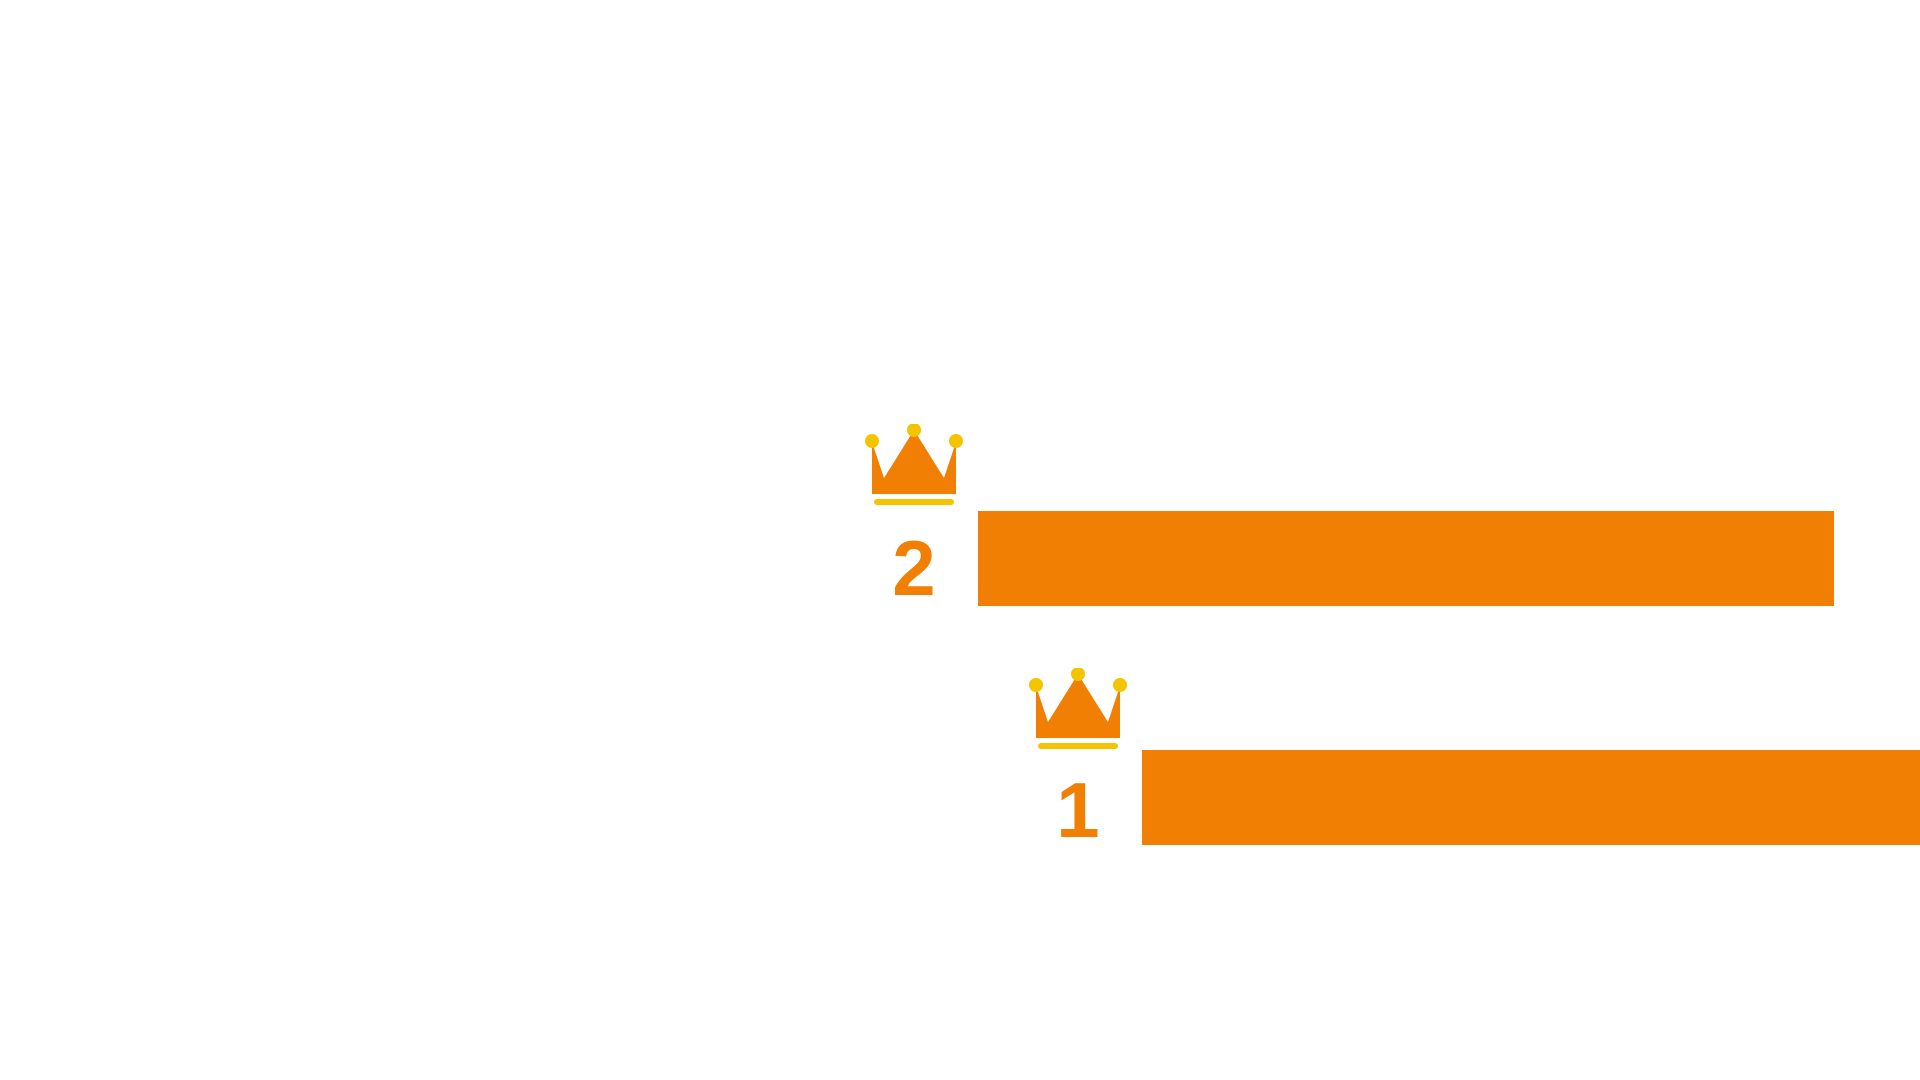 The width and height of the screenshot is (1920, 1080). What do you see at coordinates (914, 568) in the screenshot?
I see `rank-number: 2` at bounding box center [914, 568].